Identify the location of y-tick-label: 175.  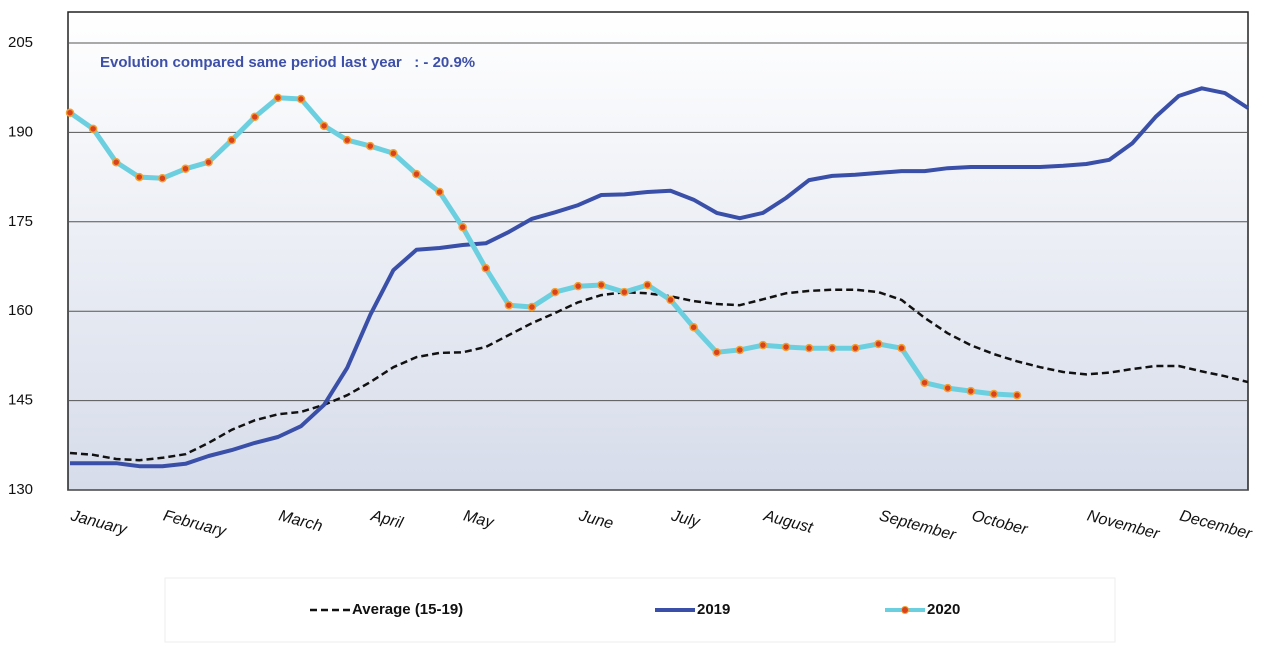
(20, 221).